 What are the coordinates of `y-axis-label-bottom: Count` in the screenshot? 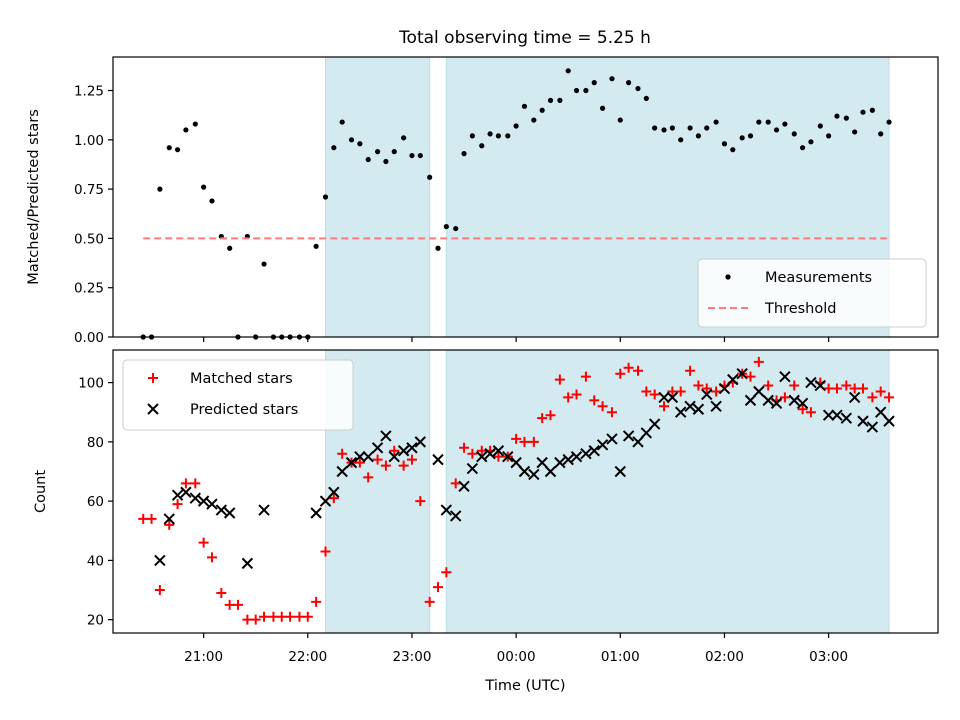 It's located at (41, 491).